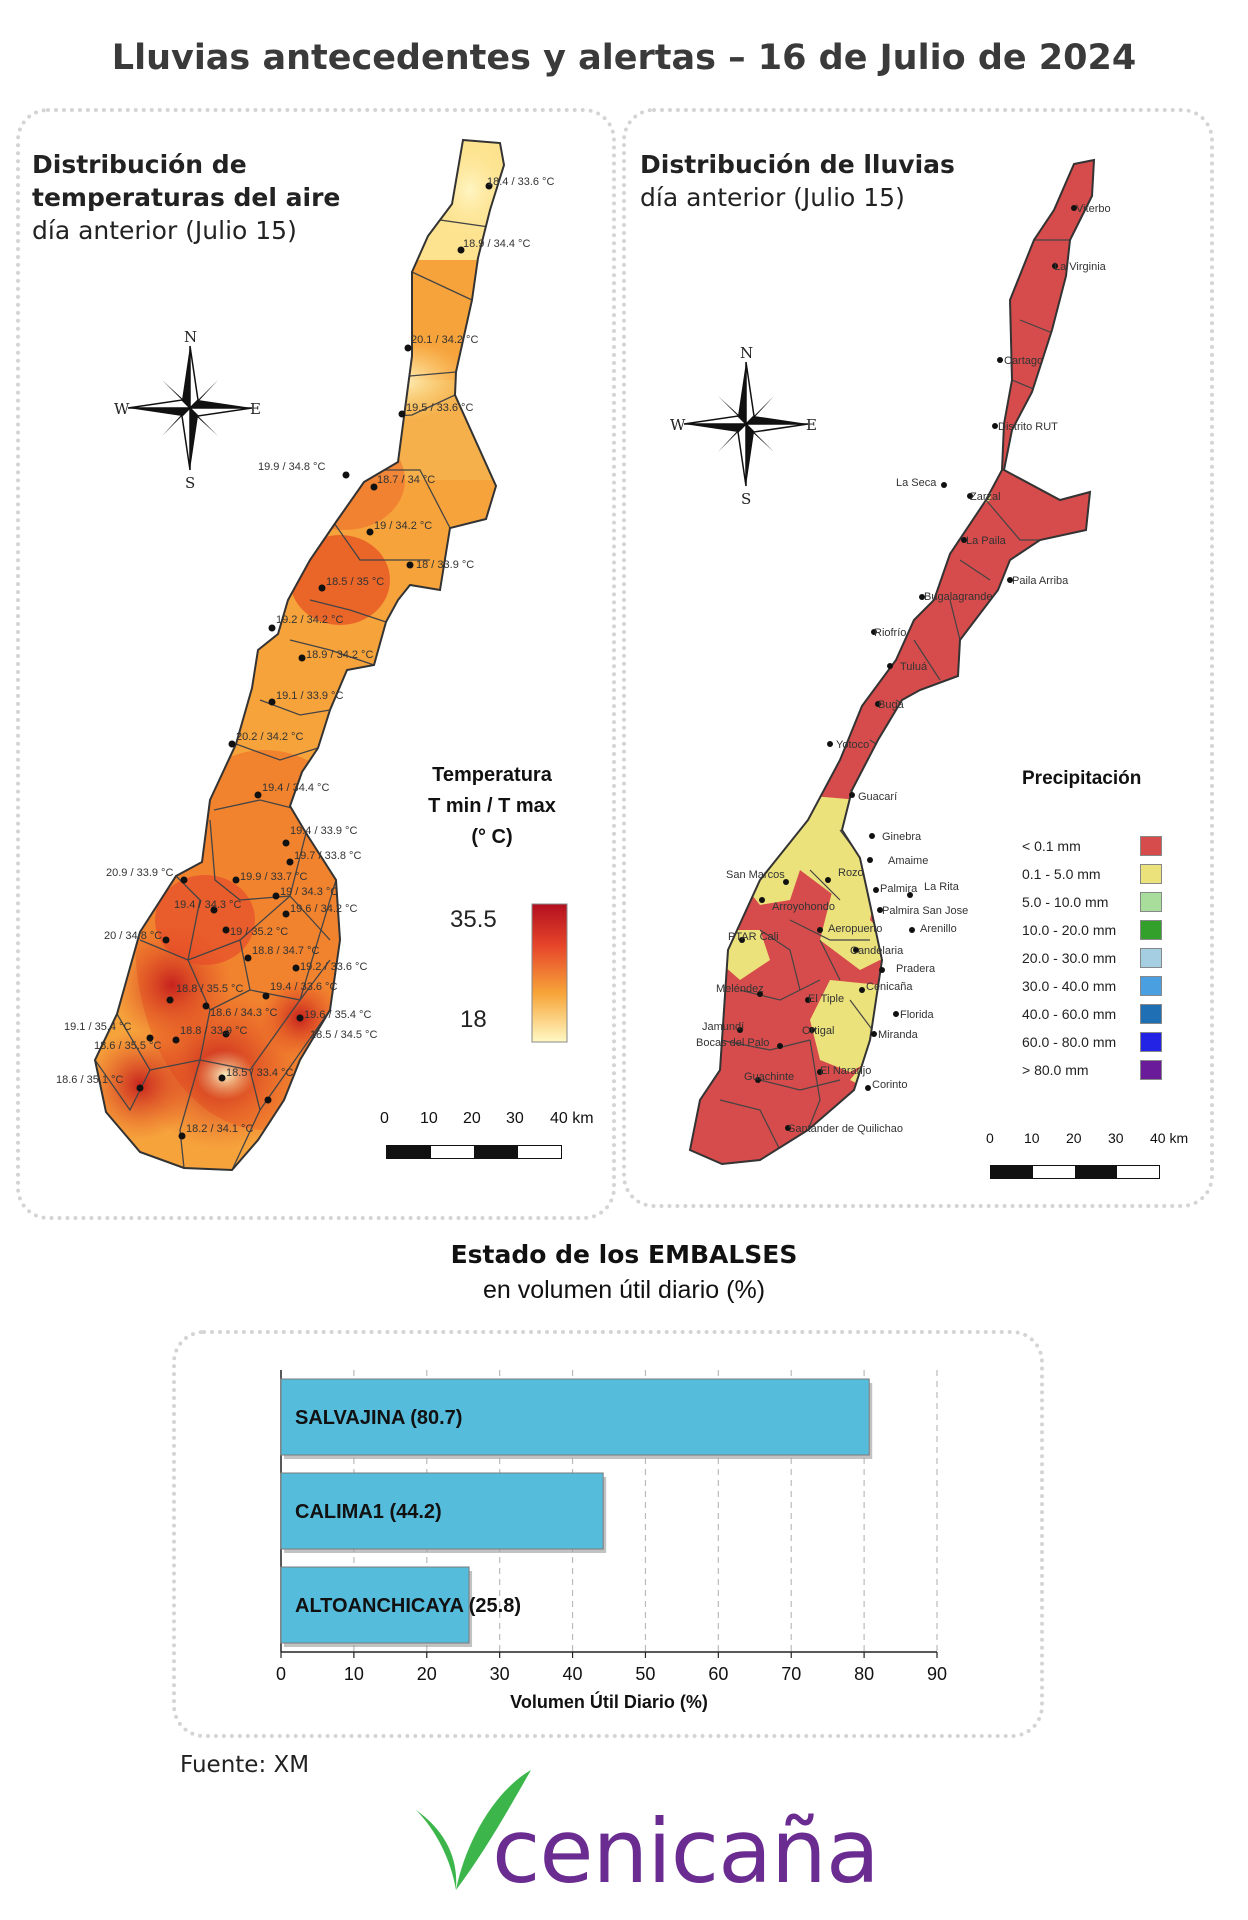 This screenshot has width=1248, height=1920. What do you see at coordinates (1051, 846) in the screenshot?
I see `precipitation-legend-label: < 0.1 mm` at bounding box center [1051, 846].